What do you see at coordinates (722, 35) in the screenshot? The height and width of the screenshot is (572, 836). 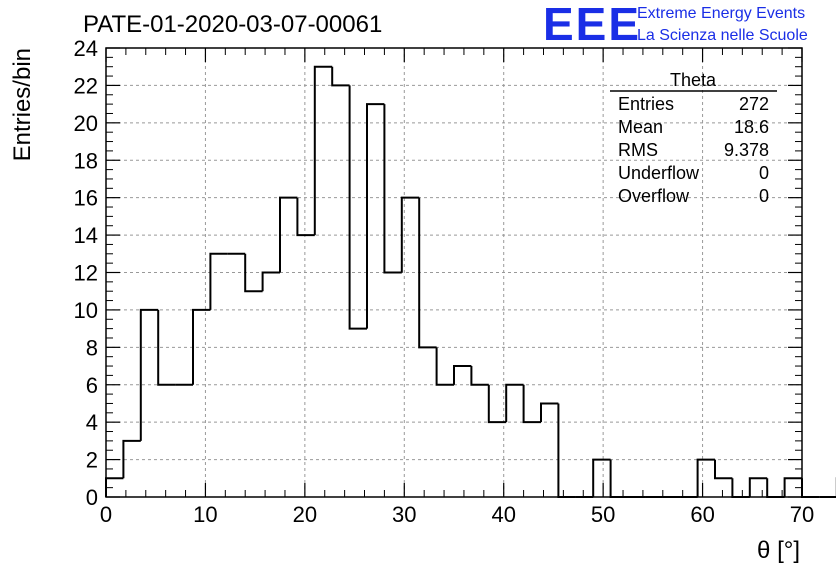 I see `eee-logo-line2: La Scienza nelle Scuole` at bounding box center [722, 35].